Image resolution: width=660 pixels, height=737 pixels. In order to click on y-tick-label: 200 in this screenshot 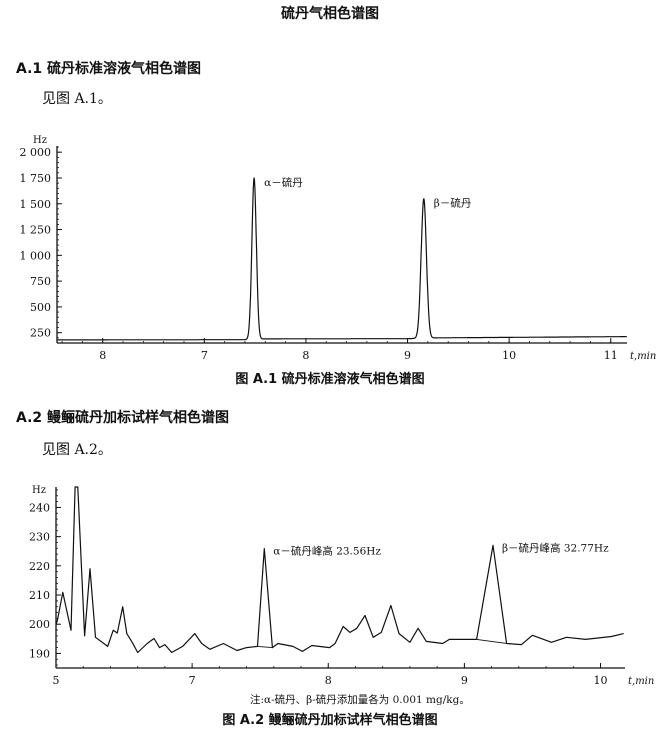, I will do `click(39, 624)`.